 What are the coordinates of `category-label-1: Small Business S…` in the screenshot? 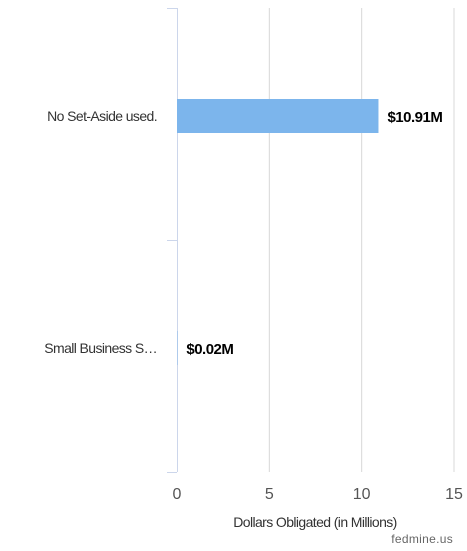 It's located at (100, 348).